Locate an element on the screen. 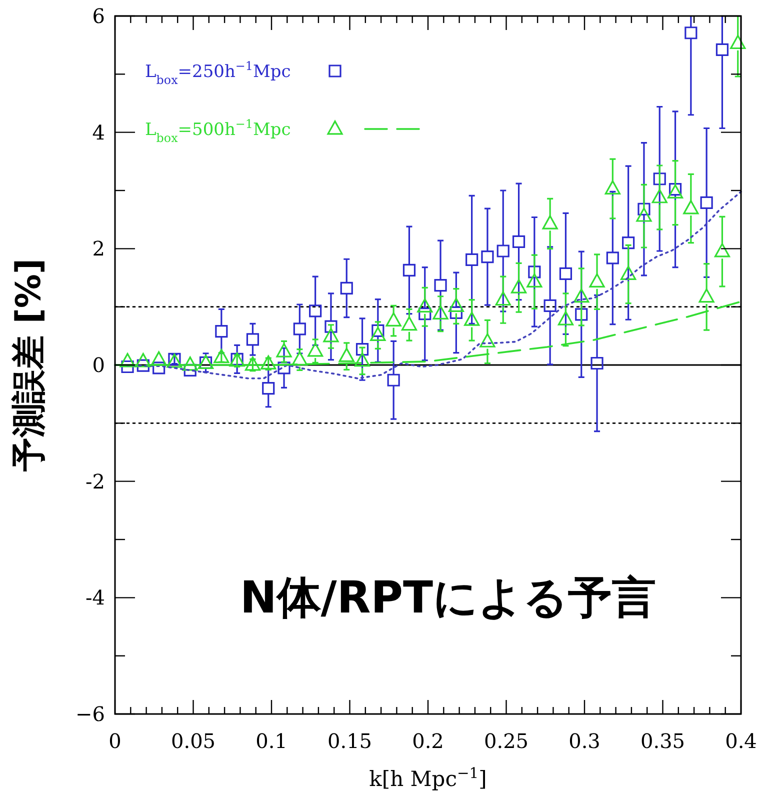 This screenshot has height=799, width=769. x-tick-label: 0.4 is located at coordinates (741, 741).